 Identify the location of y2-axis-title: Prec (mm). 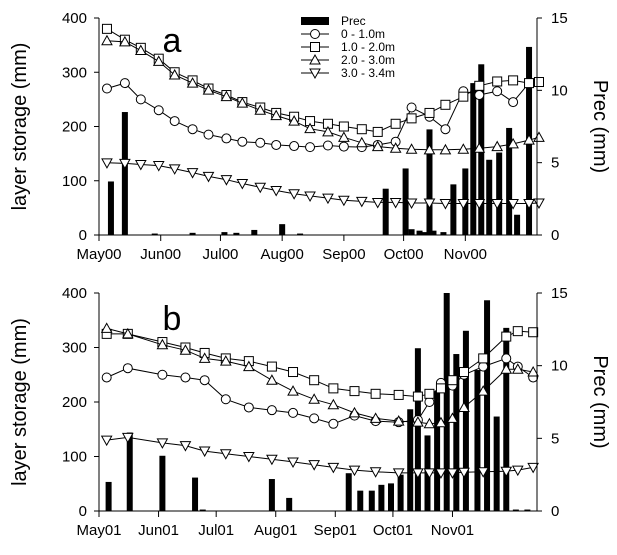
(600, 126).